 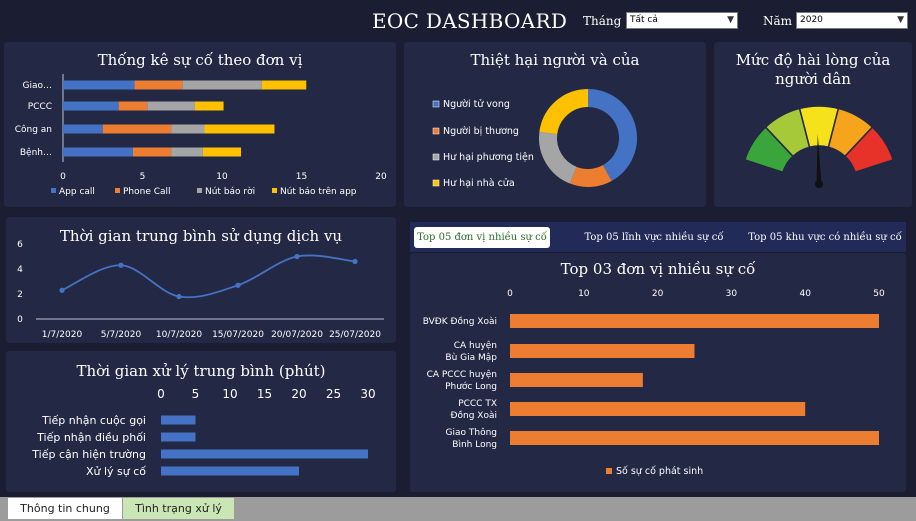 What do you see at coordinates (460, 321) in the screenshot?
I see `category-label: BVĐK Đồng Xoài` at bounding box center [460, 321].